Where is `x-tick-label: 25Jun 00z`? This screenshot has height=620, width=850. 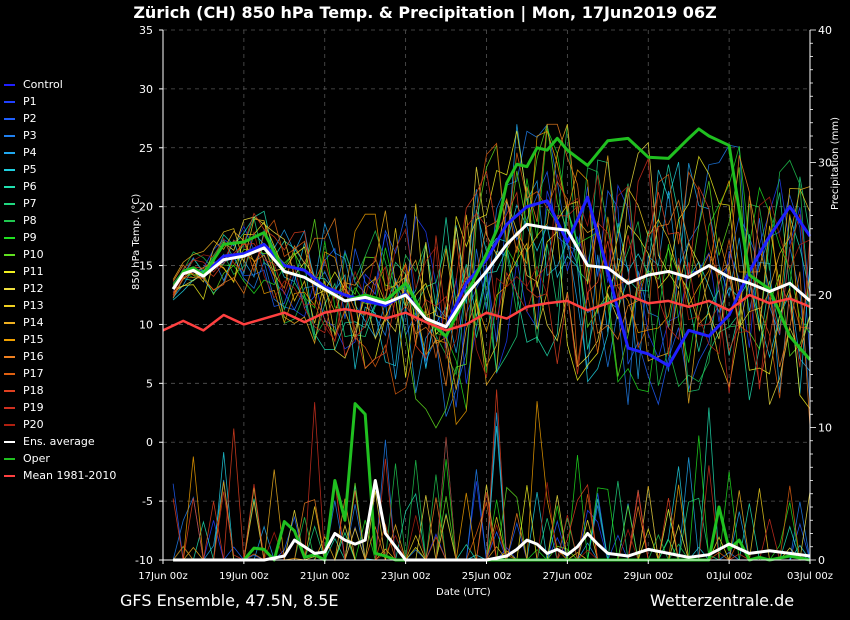 x-tick-label: 25Jun 00z is located at coordinates (487, 576).